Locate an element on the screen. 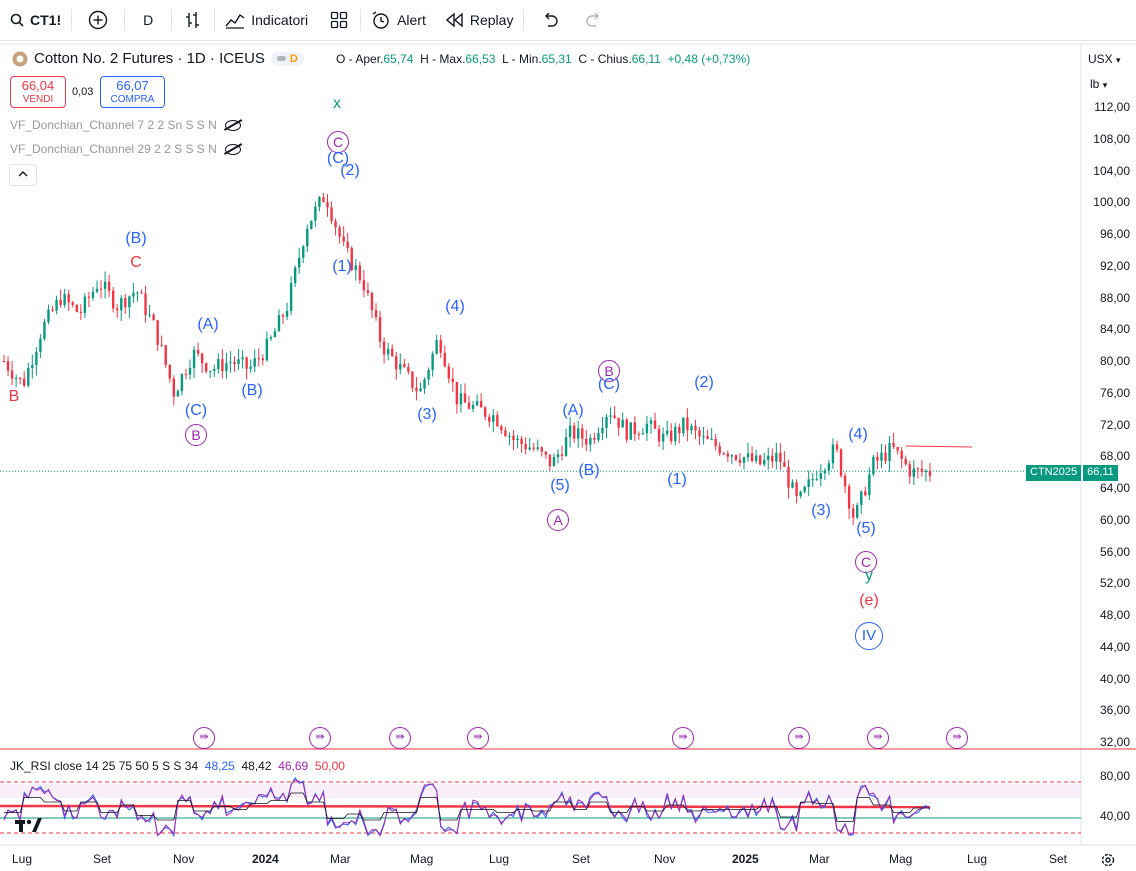 The height and width of the screenshot is (871, 1136). indicators-button: Indicatori is located at coordinates (266, 20).